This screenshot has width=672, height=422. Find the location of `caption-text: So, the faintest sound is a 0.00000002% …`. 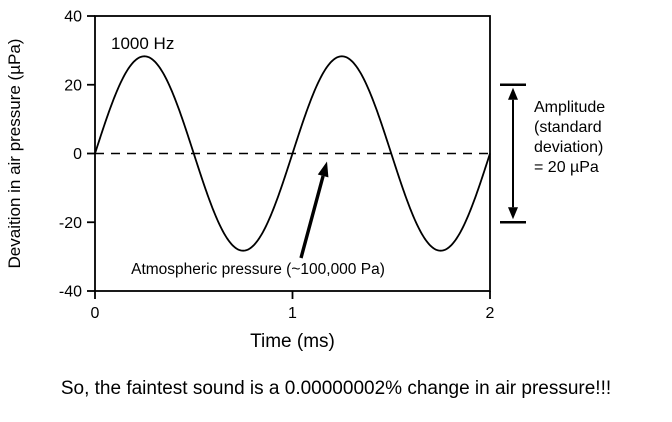

caption-text: So, the faintest sound is a 0.00000002% … is located at coordinates (336, 388).